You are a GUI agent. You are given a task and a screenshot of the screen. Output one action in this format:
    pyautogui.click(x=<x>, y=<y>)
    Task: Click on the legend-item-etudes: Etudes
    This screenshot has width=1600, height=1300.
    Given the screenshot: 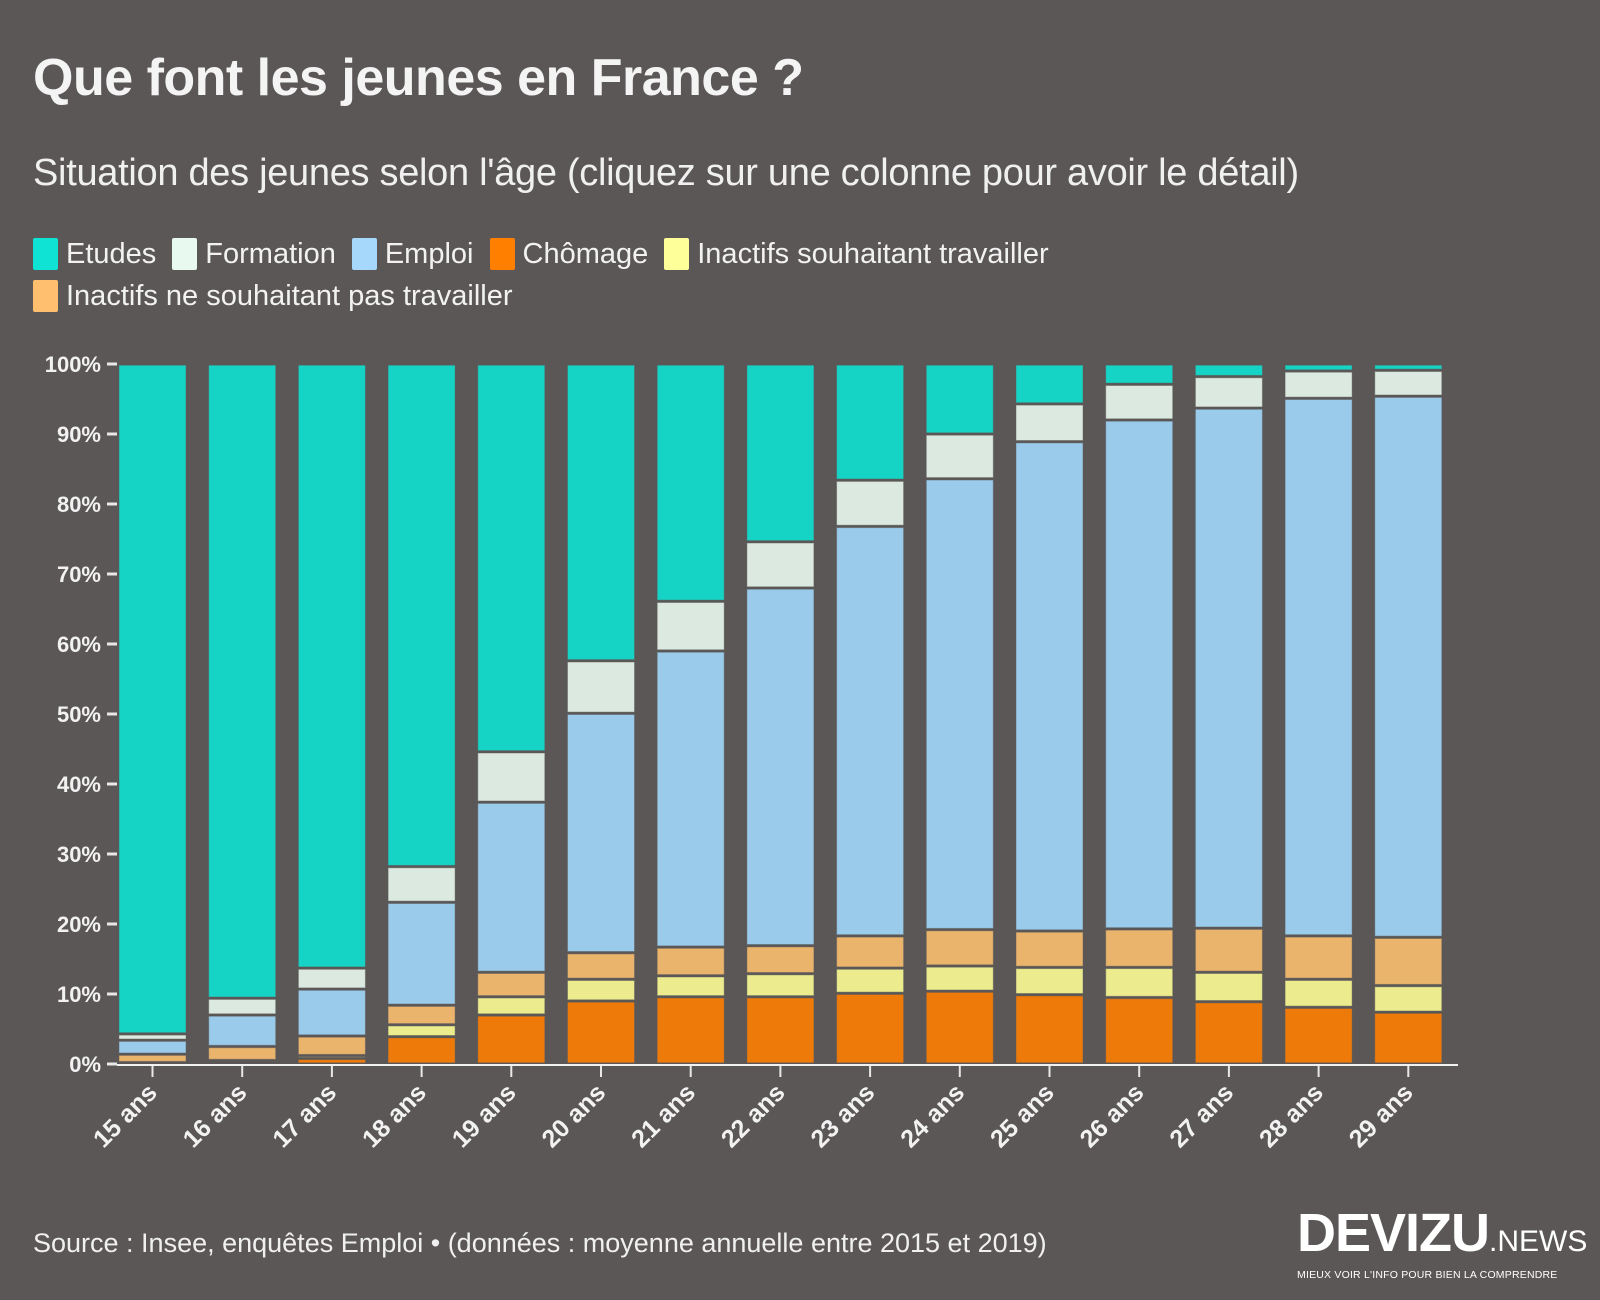 What is the action you would take?
    pyautogui.click(x=94, y=254)
    